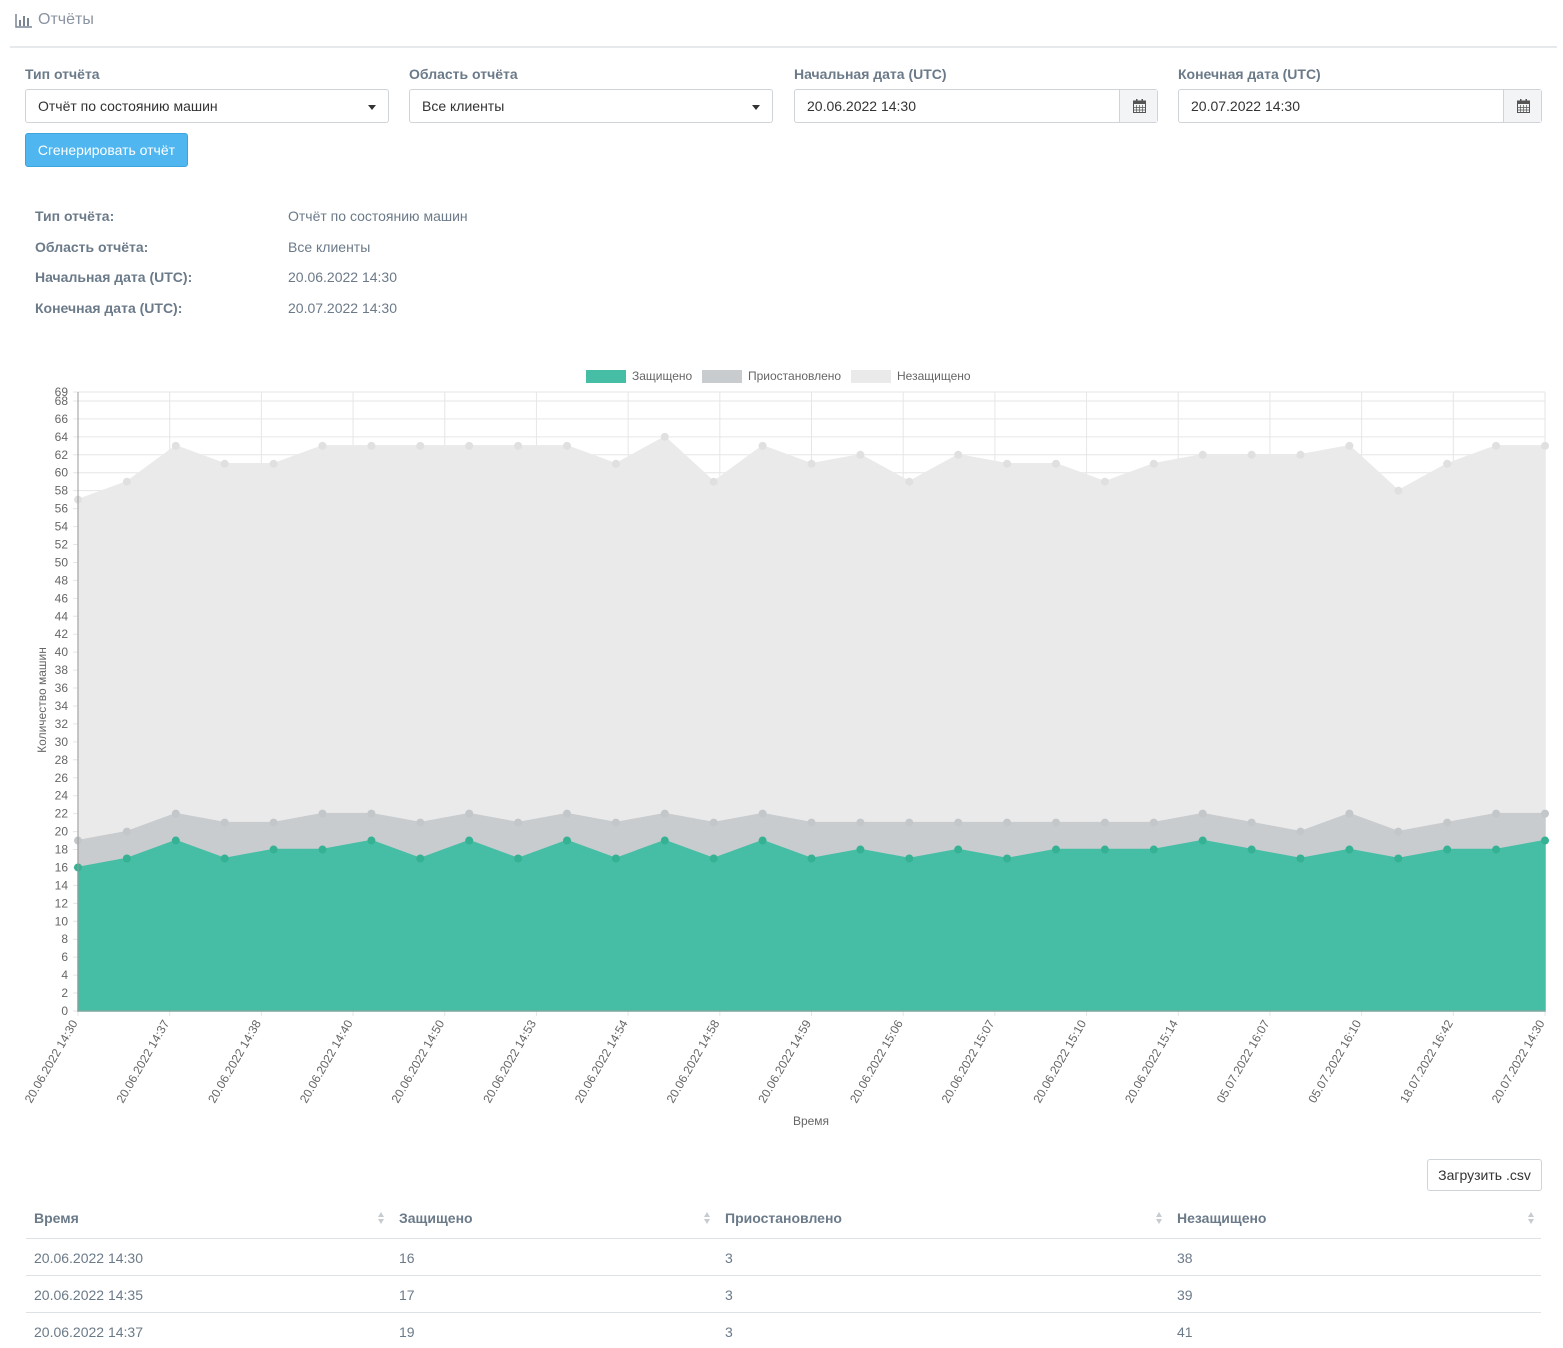 This screenshot has width=1563, height=1348. I want to click on x-tick-label: 20.06.2022 14:53, so click(509, 1061).